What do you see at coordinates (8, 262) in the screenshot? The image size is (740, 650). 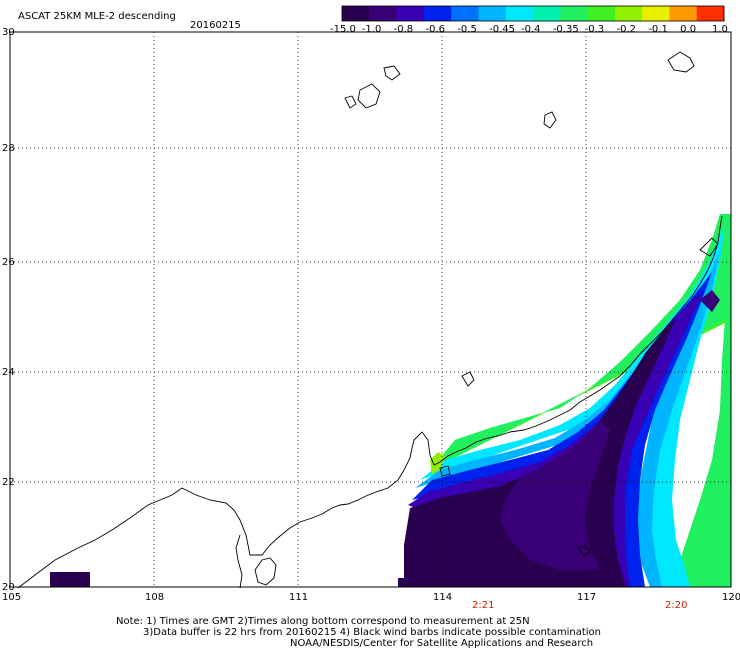 I see `latitude-label: 26` at bounding box center [8, 262].